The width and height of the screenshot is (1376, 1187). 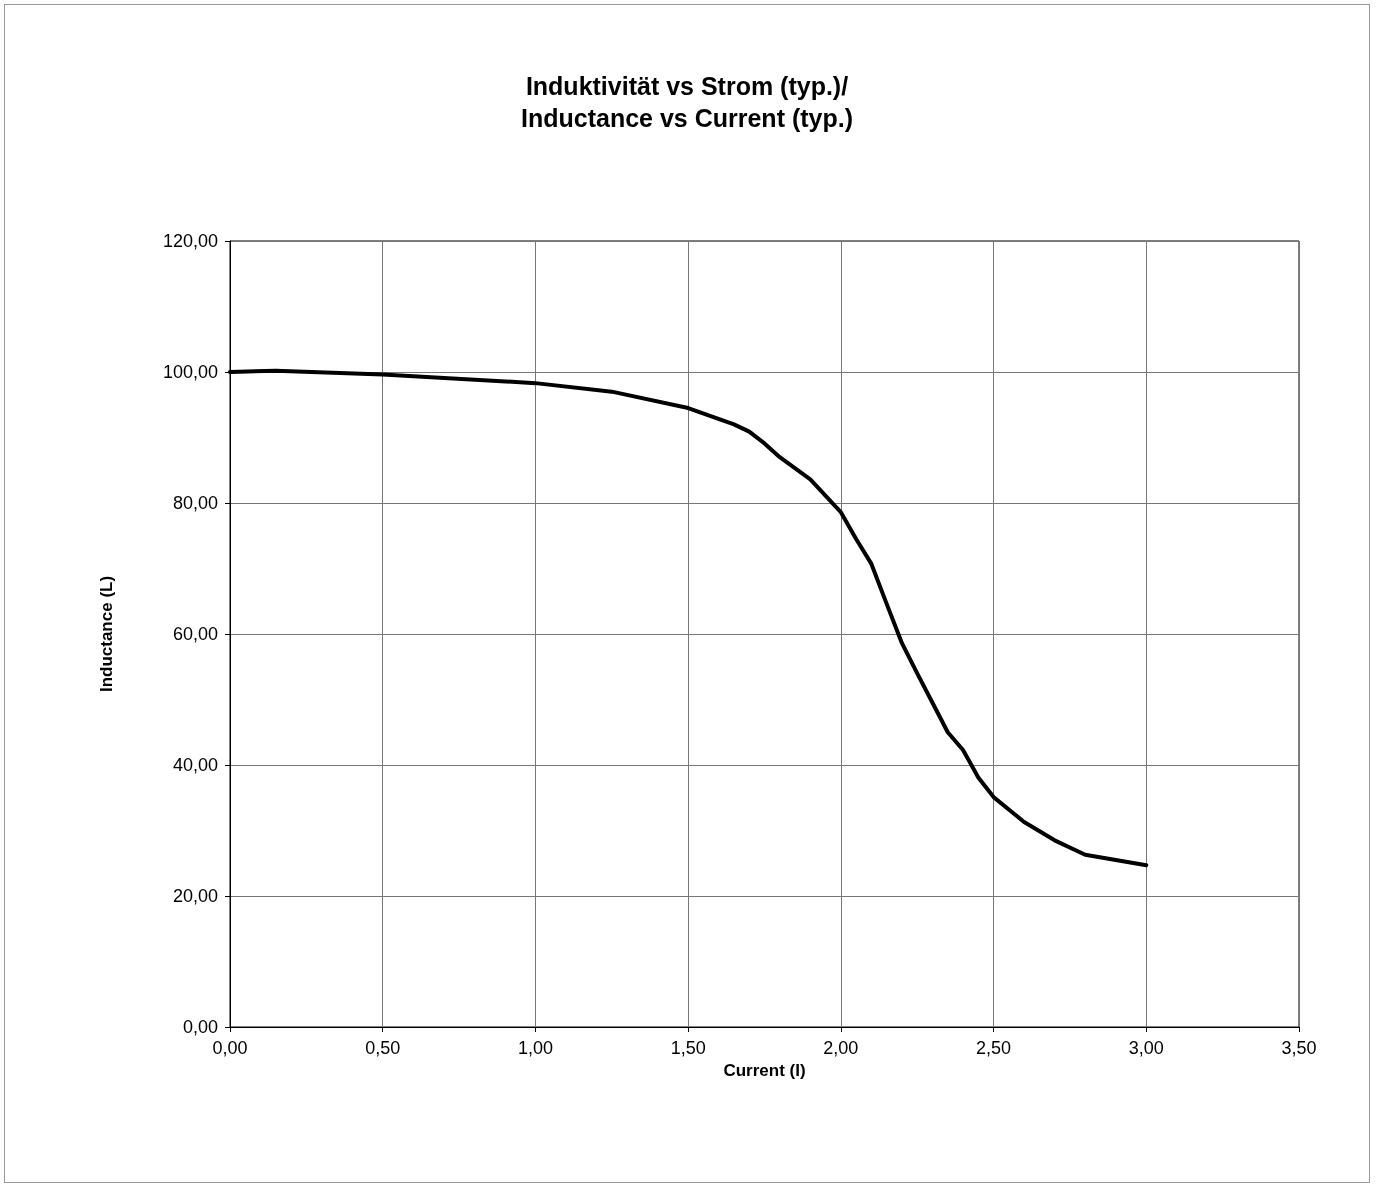 I want to click on y-tick-label: 100,00, so click(x=190, y=372).